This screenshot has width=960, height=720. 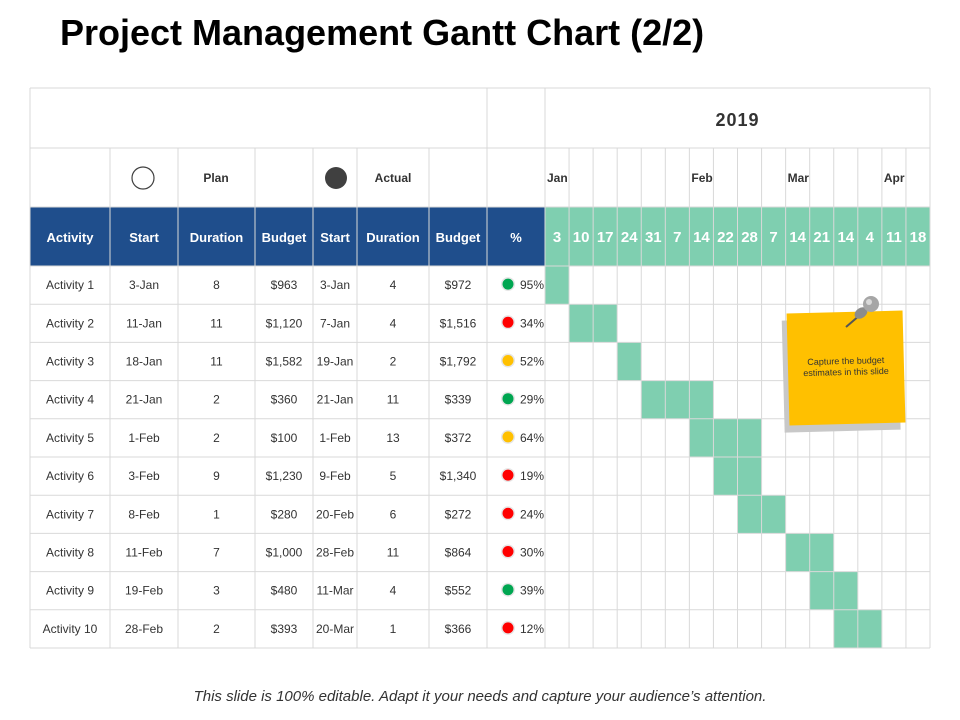 I want to click on col-plan-budget-cell: $480, so click(x=284, y=591).